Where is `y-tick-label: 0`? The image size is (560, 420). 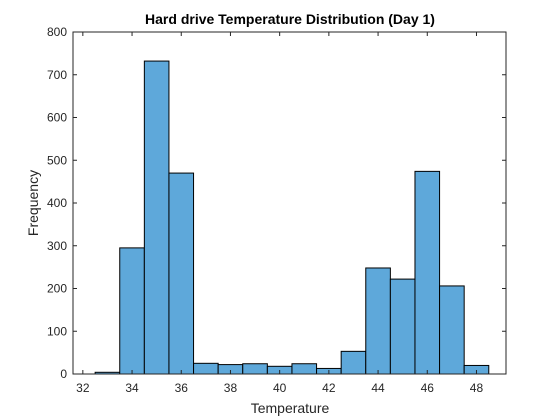
y-tick-label: 0 is located at coordinates (63, 374).